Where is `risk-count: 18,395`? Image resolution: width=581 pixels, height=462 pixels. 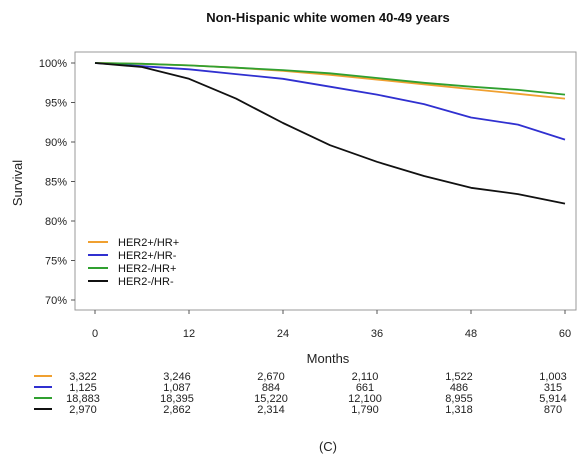
risk-count: 18,395 is located at coordinates (177, 399).